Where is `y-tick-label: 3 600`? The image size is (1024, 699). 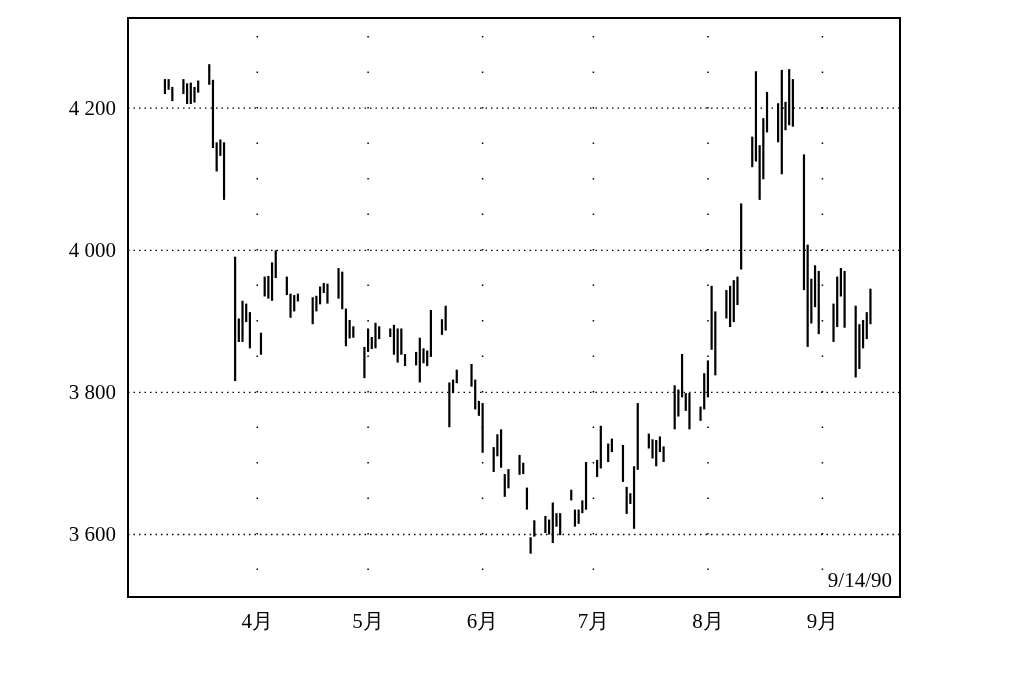 y-tick-label: 3 600 is located at coordinates (92, 534).